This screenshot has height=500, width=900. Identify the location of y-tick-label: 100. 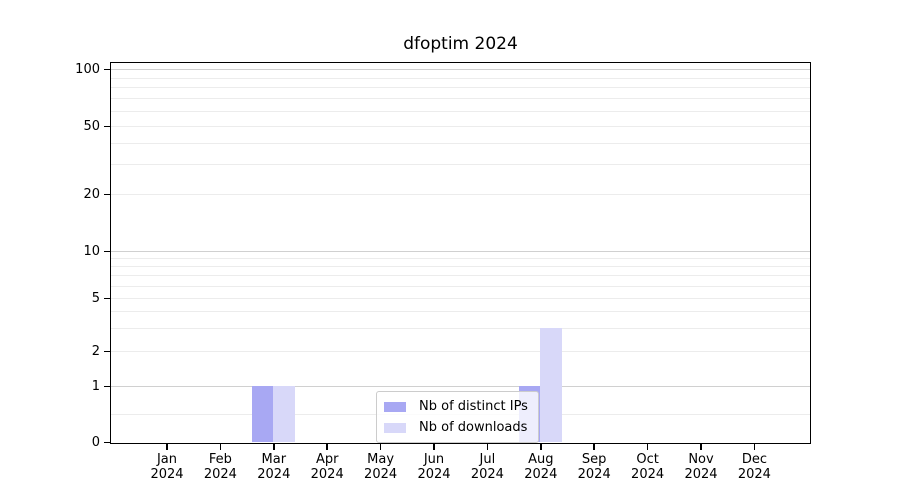
(87, 69).